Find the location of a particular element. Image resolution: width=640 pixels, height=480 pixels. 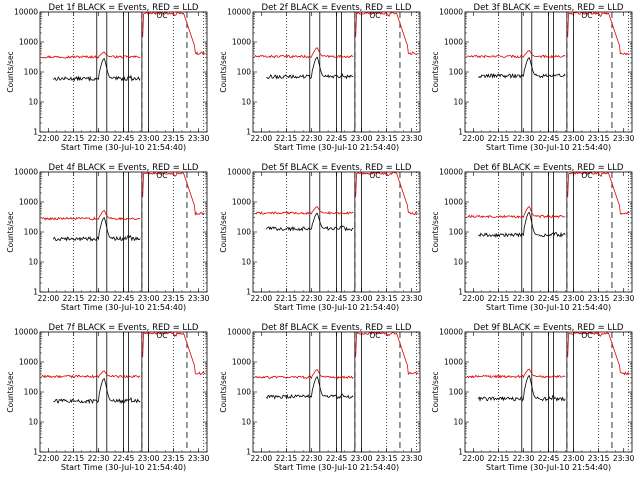

panel-title: Det 5f BLACK = Events, RED = LLD is located at coordinates (337, 168).